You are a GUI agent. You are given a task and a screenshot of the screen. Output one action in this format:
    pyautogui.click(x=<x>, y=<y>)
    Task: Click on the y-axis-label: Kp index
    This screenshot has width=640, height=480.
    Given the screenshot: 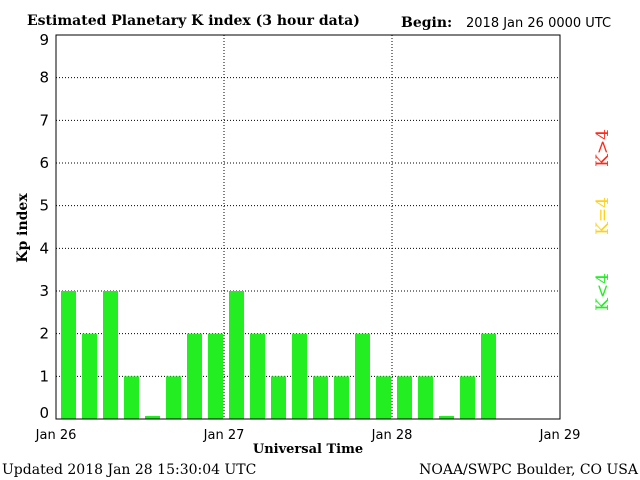 What is the action you would take?
    pyautogui.click(x=23, y=228)
    